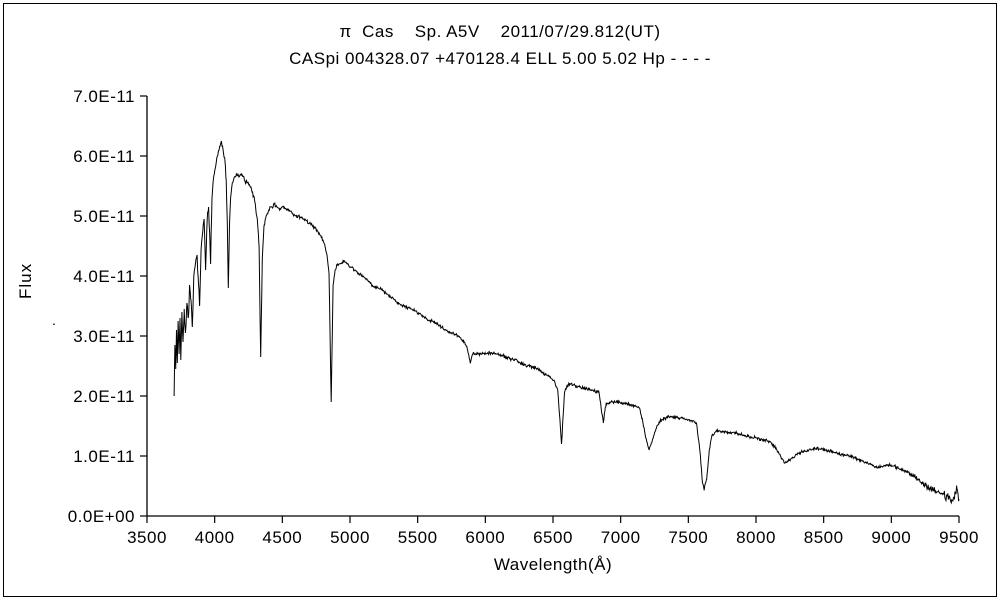 The width and height of the screenshot is (1000, 604). Describe the element at coordinates (104, 216) in the screenshot. I see `svg-text: 5.0E-11` at that location.